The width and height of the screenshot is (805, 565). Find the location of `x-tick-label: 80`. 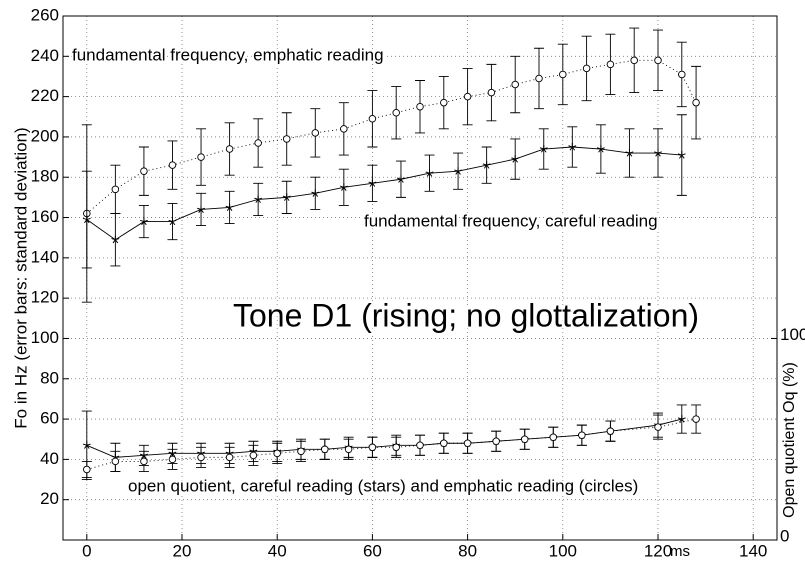

x-tick-label: 80 is located at coordinates (467, 550).